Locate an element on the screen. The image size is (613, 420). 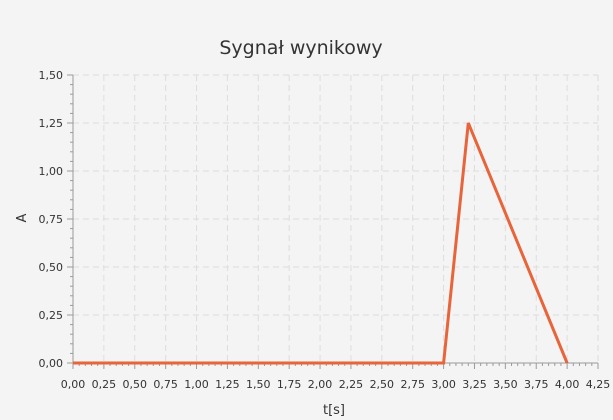
x-tick-label: 3,50 is located at coordinates (505, 384).